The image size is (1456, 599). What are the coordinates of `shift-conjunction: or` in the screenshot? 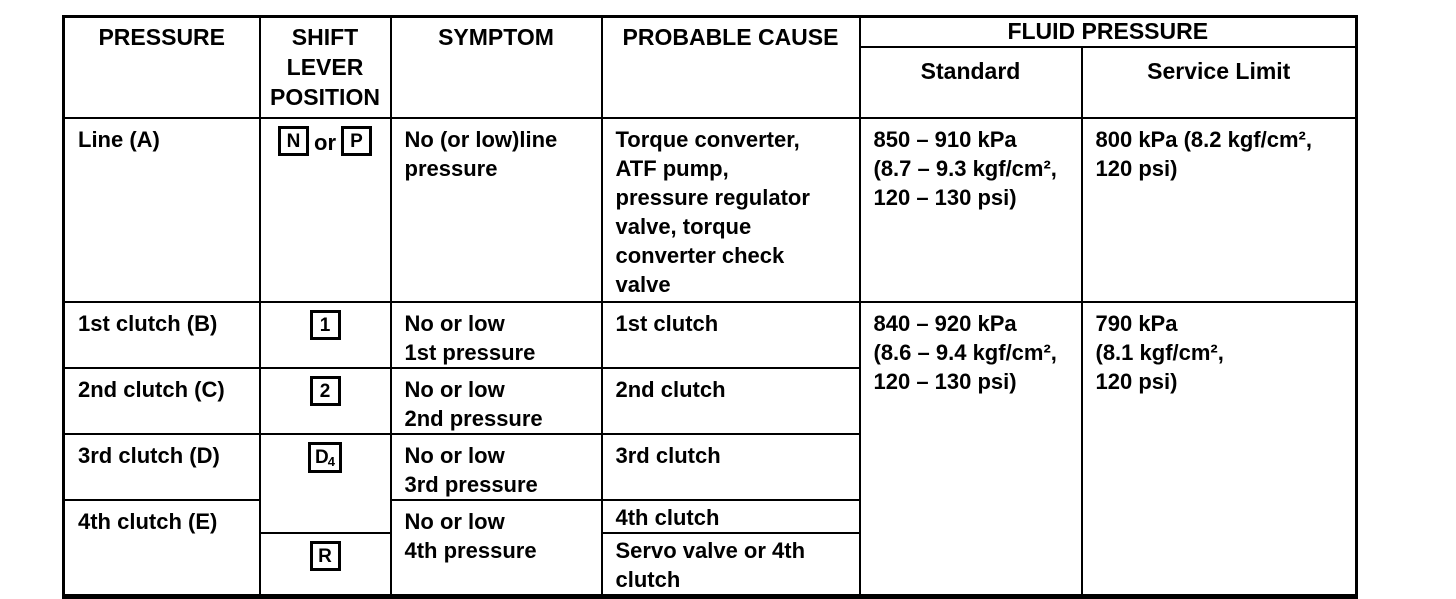 It's located at (325, 142).